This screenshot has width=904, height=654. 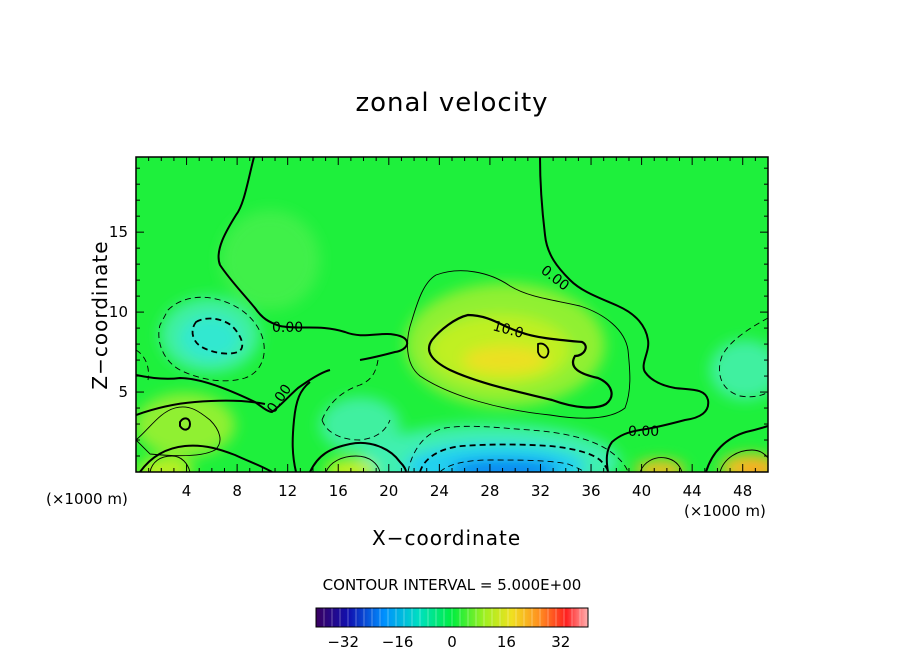 I want to click on contour-5-sfc-a, so click(x=170, y=463).